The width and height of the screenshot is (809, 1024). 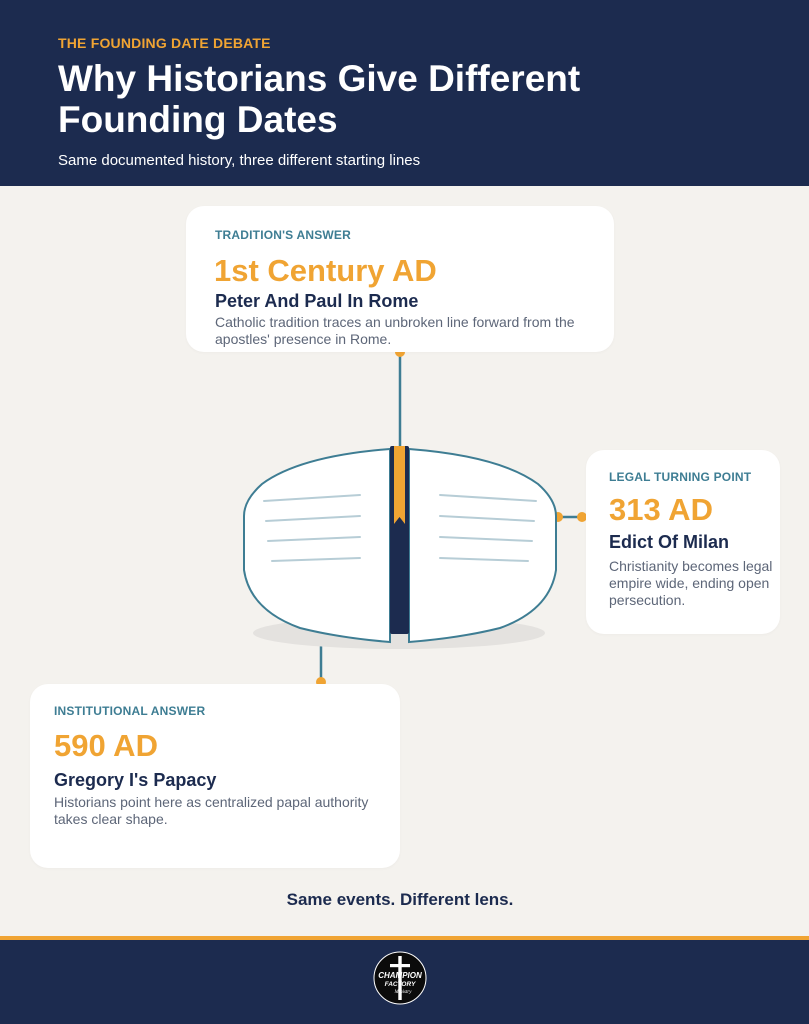 What do you see at coordinates (164, 43) in the screenshot?
I see `eyebrow-label: THE FOUNDING DATE DEBATE` at bounding box center [164, 43].